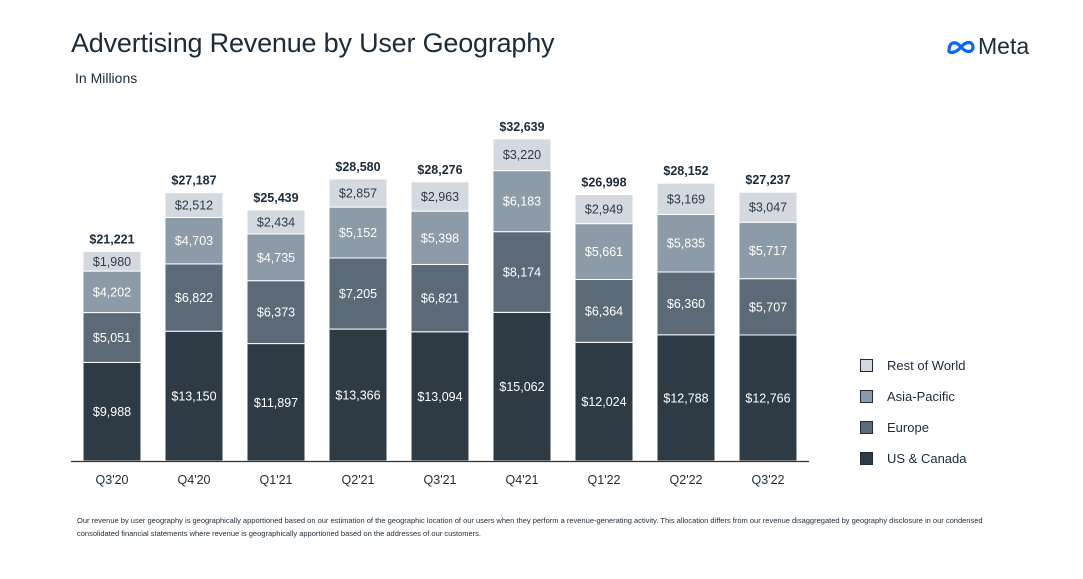 This screenshot has width=1083, height=579. What do you see at coordinates (685, 171) in the screenshot?
I see `total-label: $28,152` at bounding box center [685, 171].